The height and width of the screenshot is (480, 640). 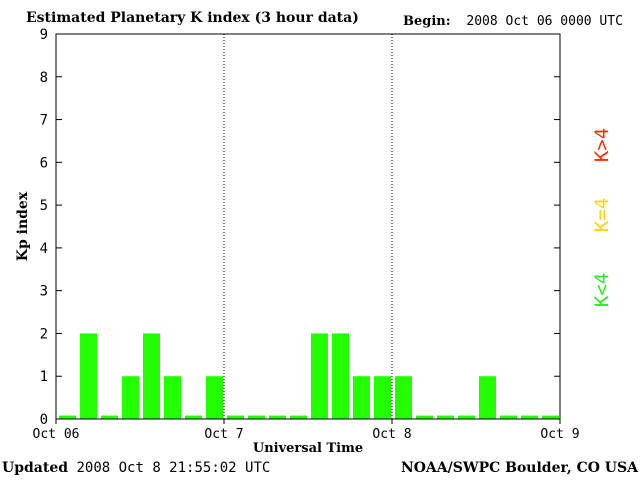 I want to click on x-tick-label: Oct 06, so click(x=56, y=434).